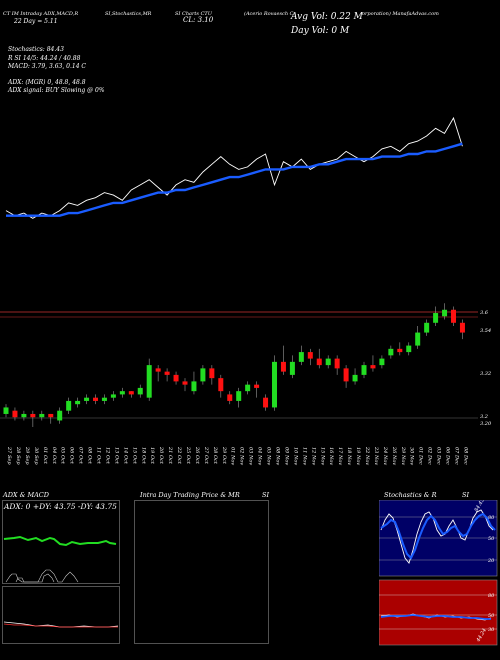  Describe the element at coordinates (188, 455) in the screenshot. I see `date-label: 25 Oct` at that location.